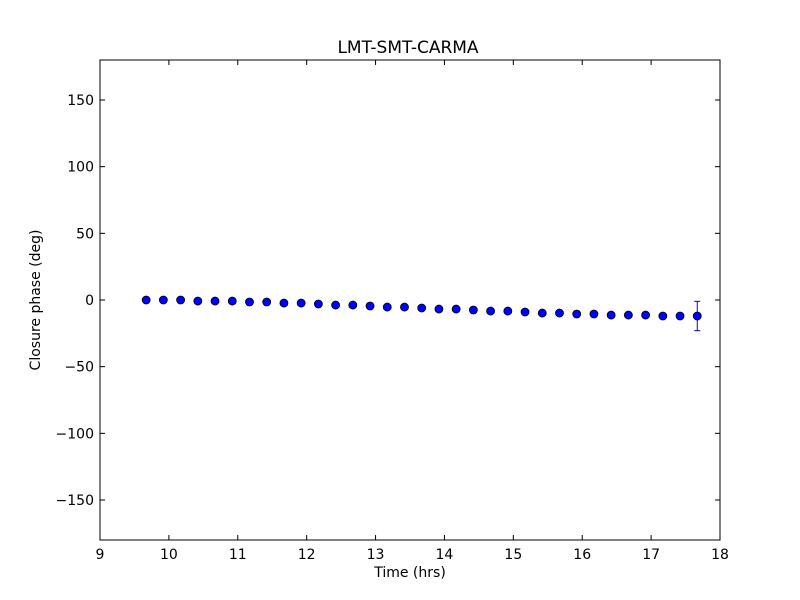  Describe the element at coordinates (80, 168) in the screenshot. I see `y-tick-label: 100` at that location.